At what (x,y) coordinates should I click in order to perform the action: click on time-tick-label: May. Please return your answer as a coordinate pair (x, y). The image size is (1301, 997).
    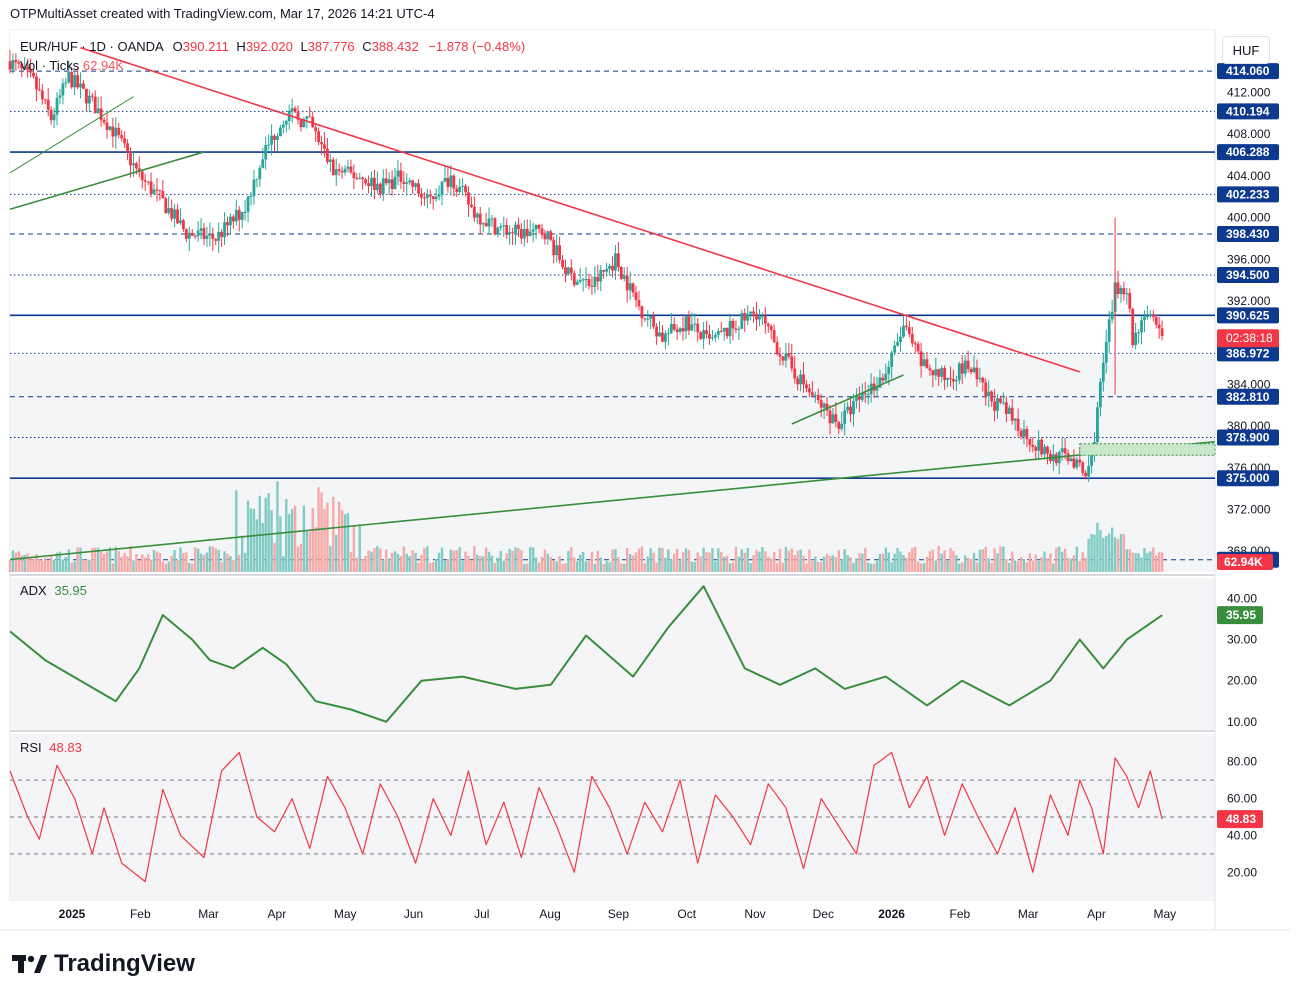
    Looking at the image, I should click on (1164, 914).